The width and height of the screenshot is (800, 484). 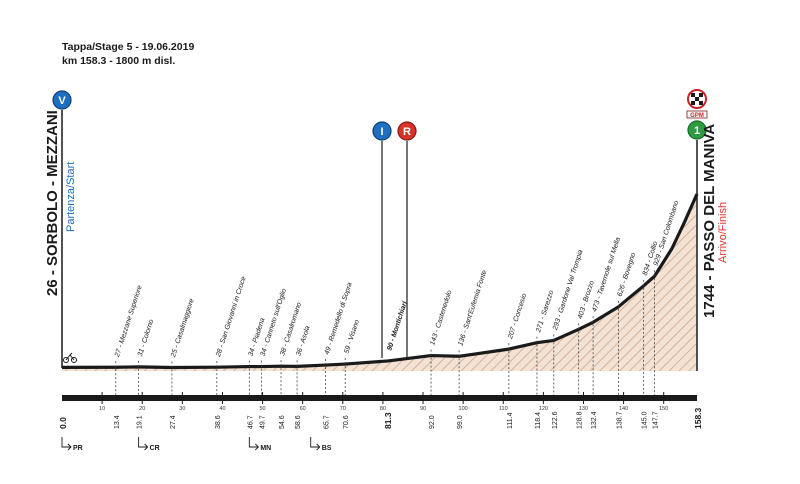 I want to click on location-name: 25 - Casalmaggiore, so click(x=183, y=328).